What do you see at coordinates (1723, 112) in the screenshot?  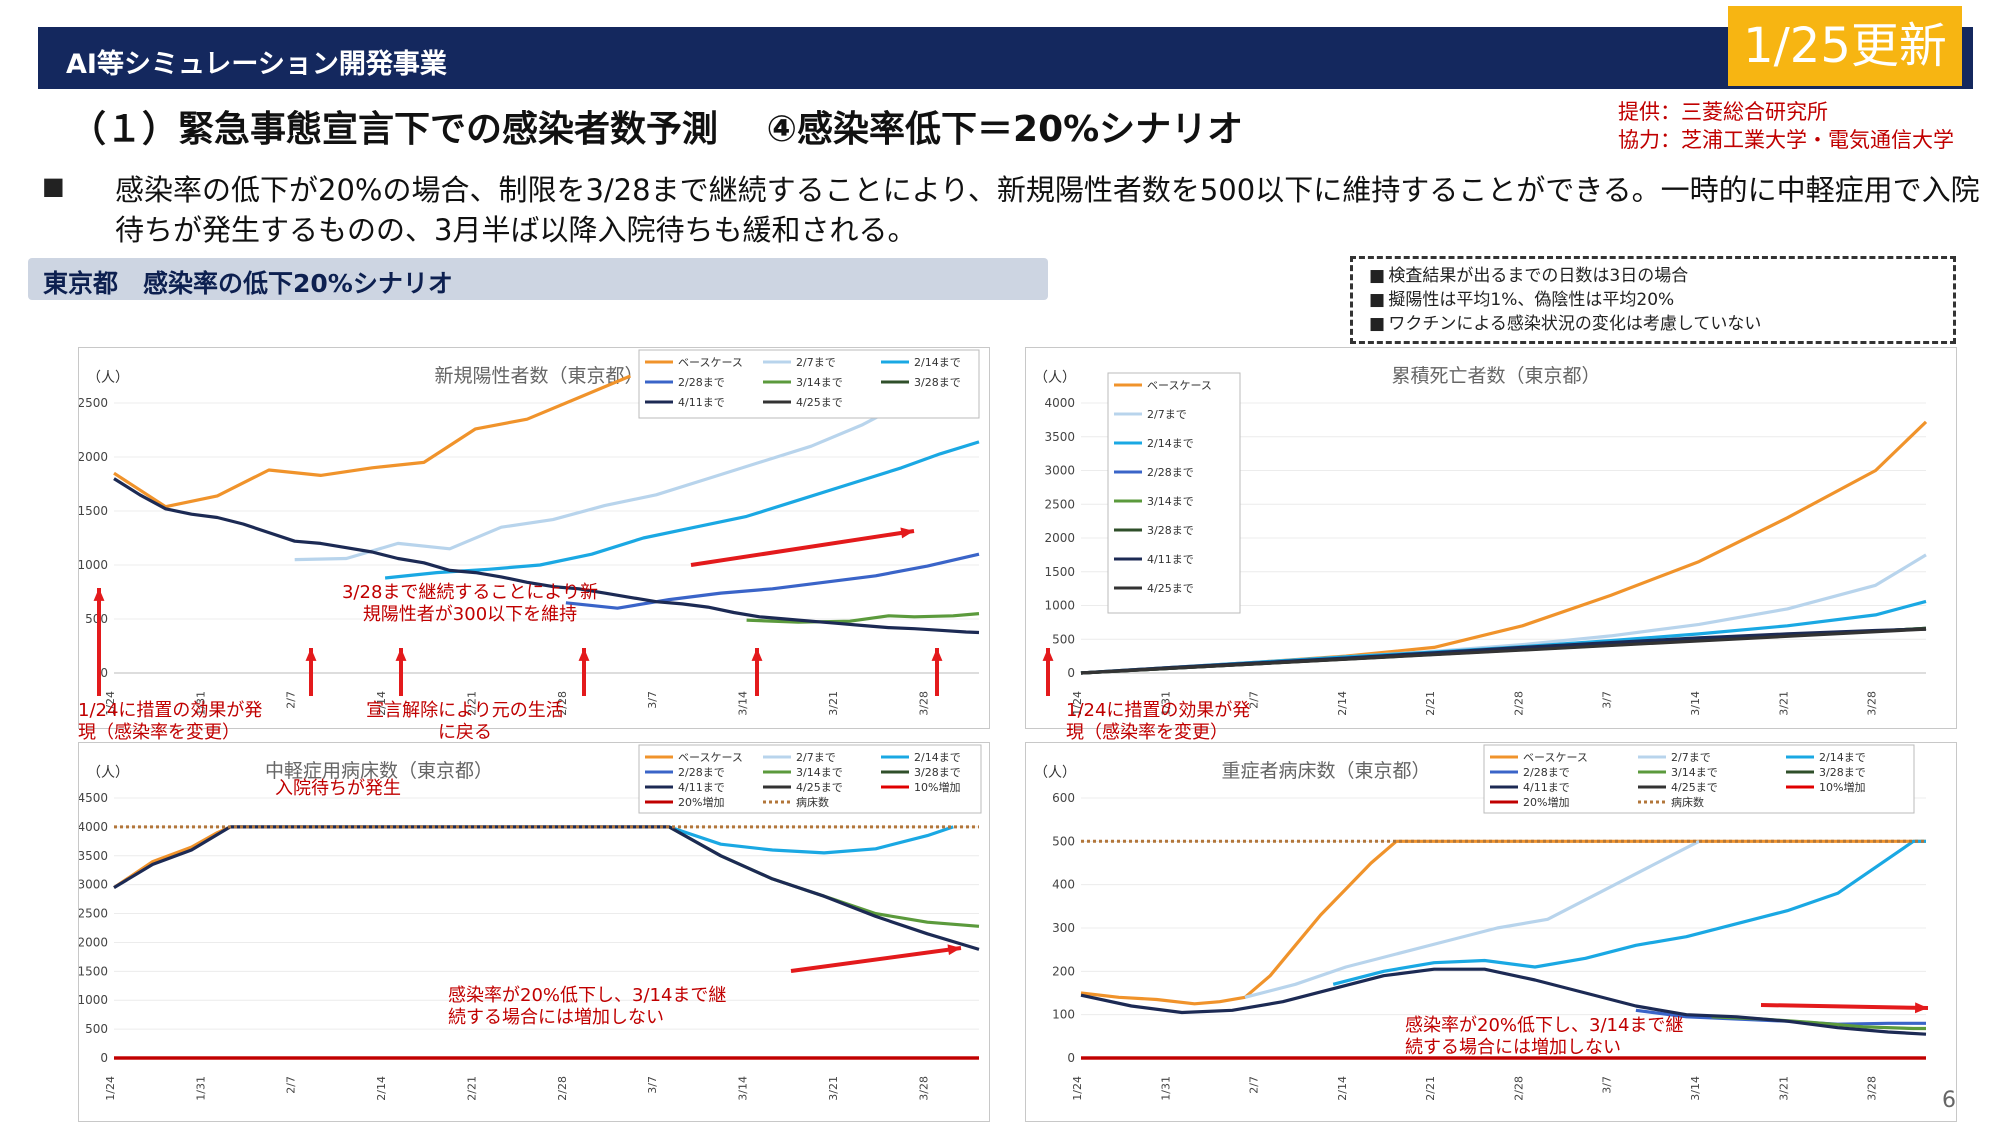 I see `credit-provider: 提供：三菱総合研究所` at bounding box center [1723, 112].